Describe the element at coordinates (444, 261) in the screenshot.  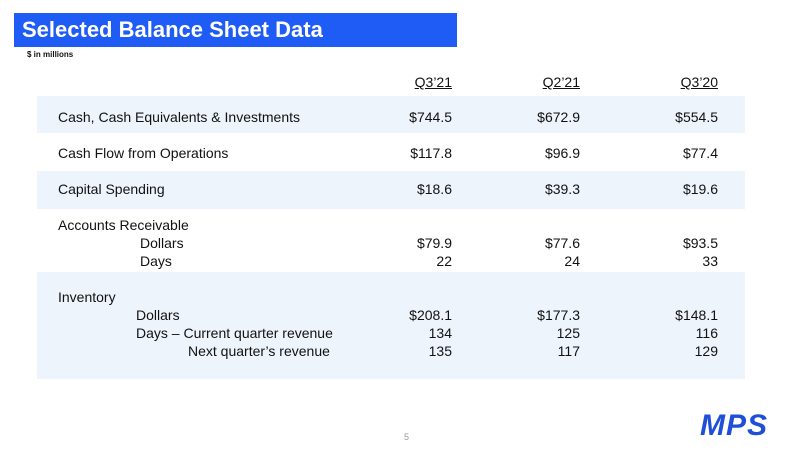
I see `cell: 22` at that location.